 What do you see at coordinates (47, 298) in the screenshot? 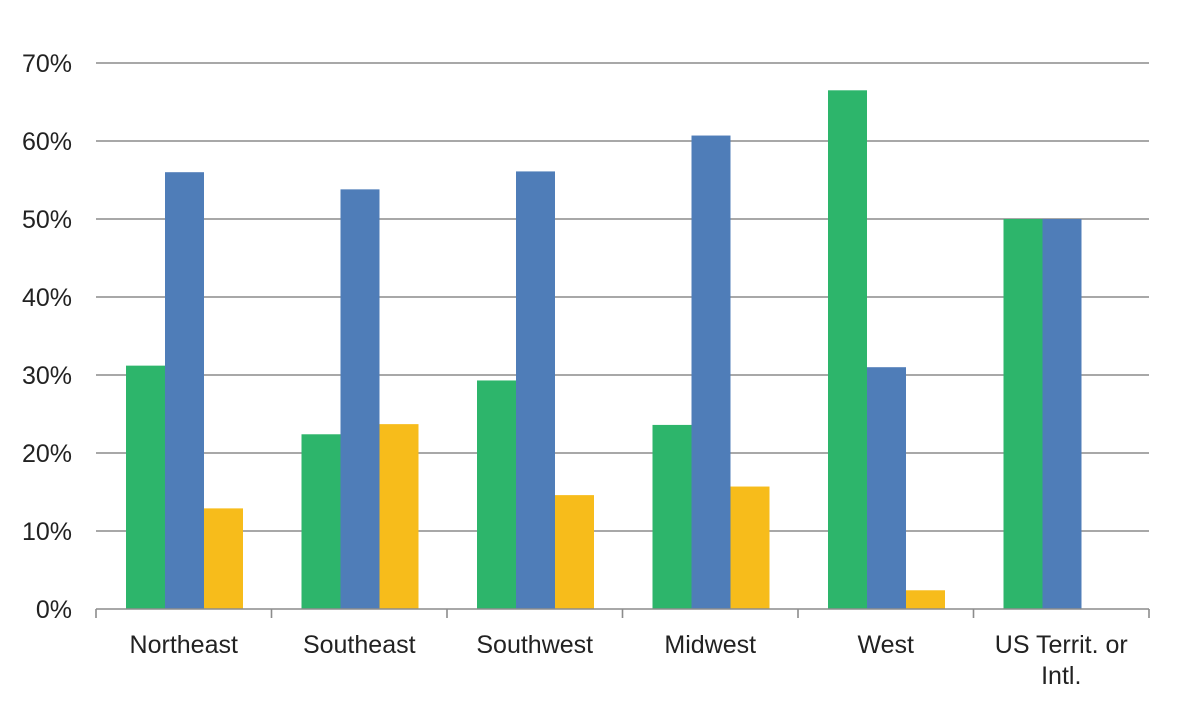
I see `y-tick-label: 40%` at bounding box center [47, 298].